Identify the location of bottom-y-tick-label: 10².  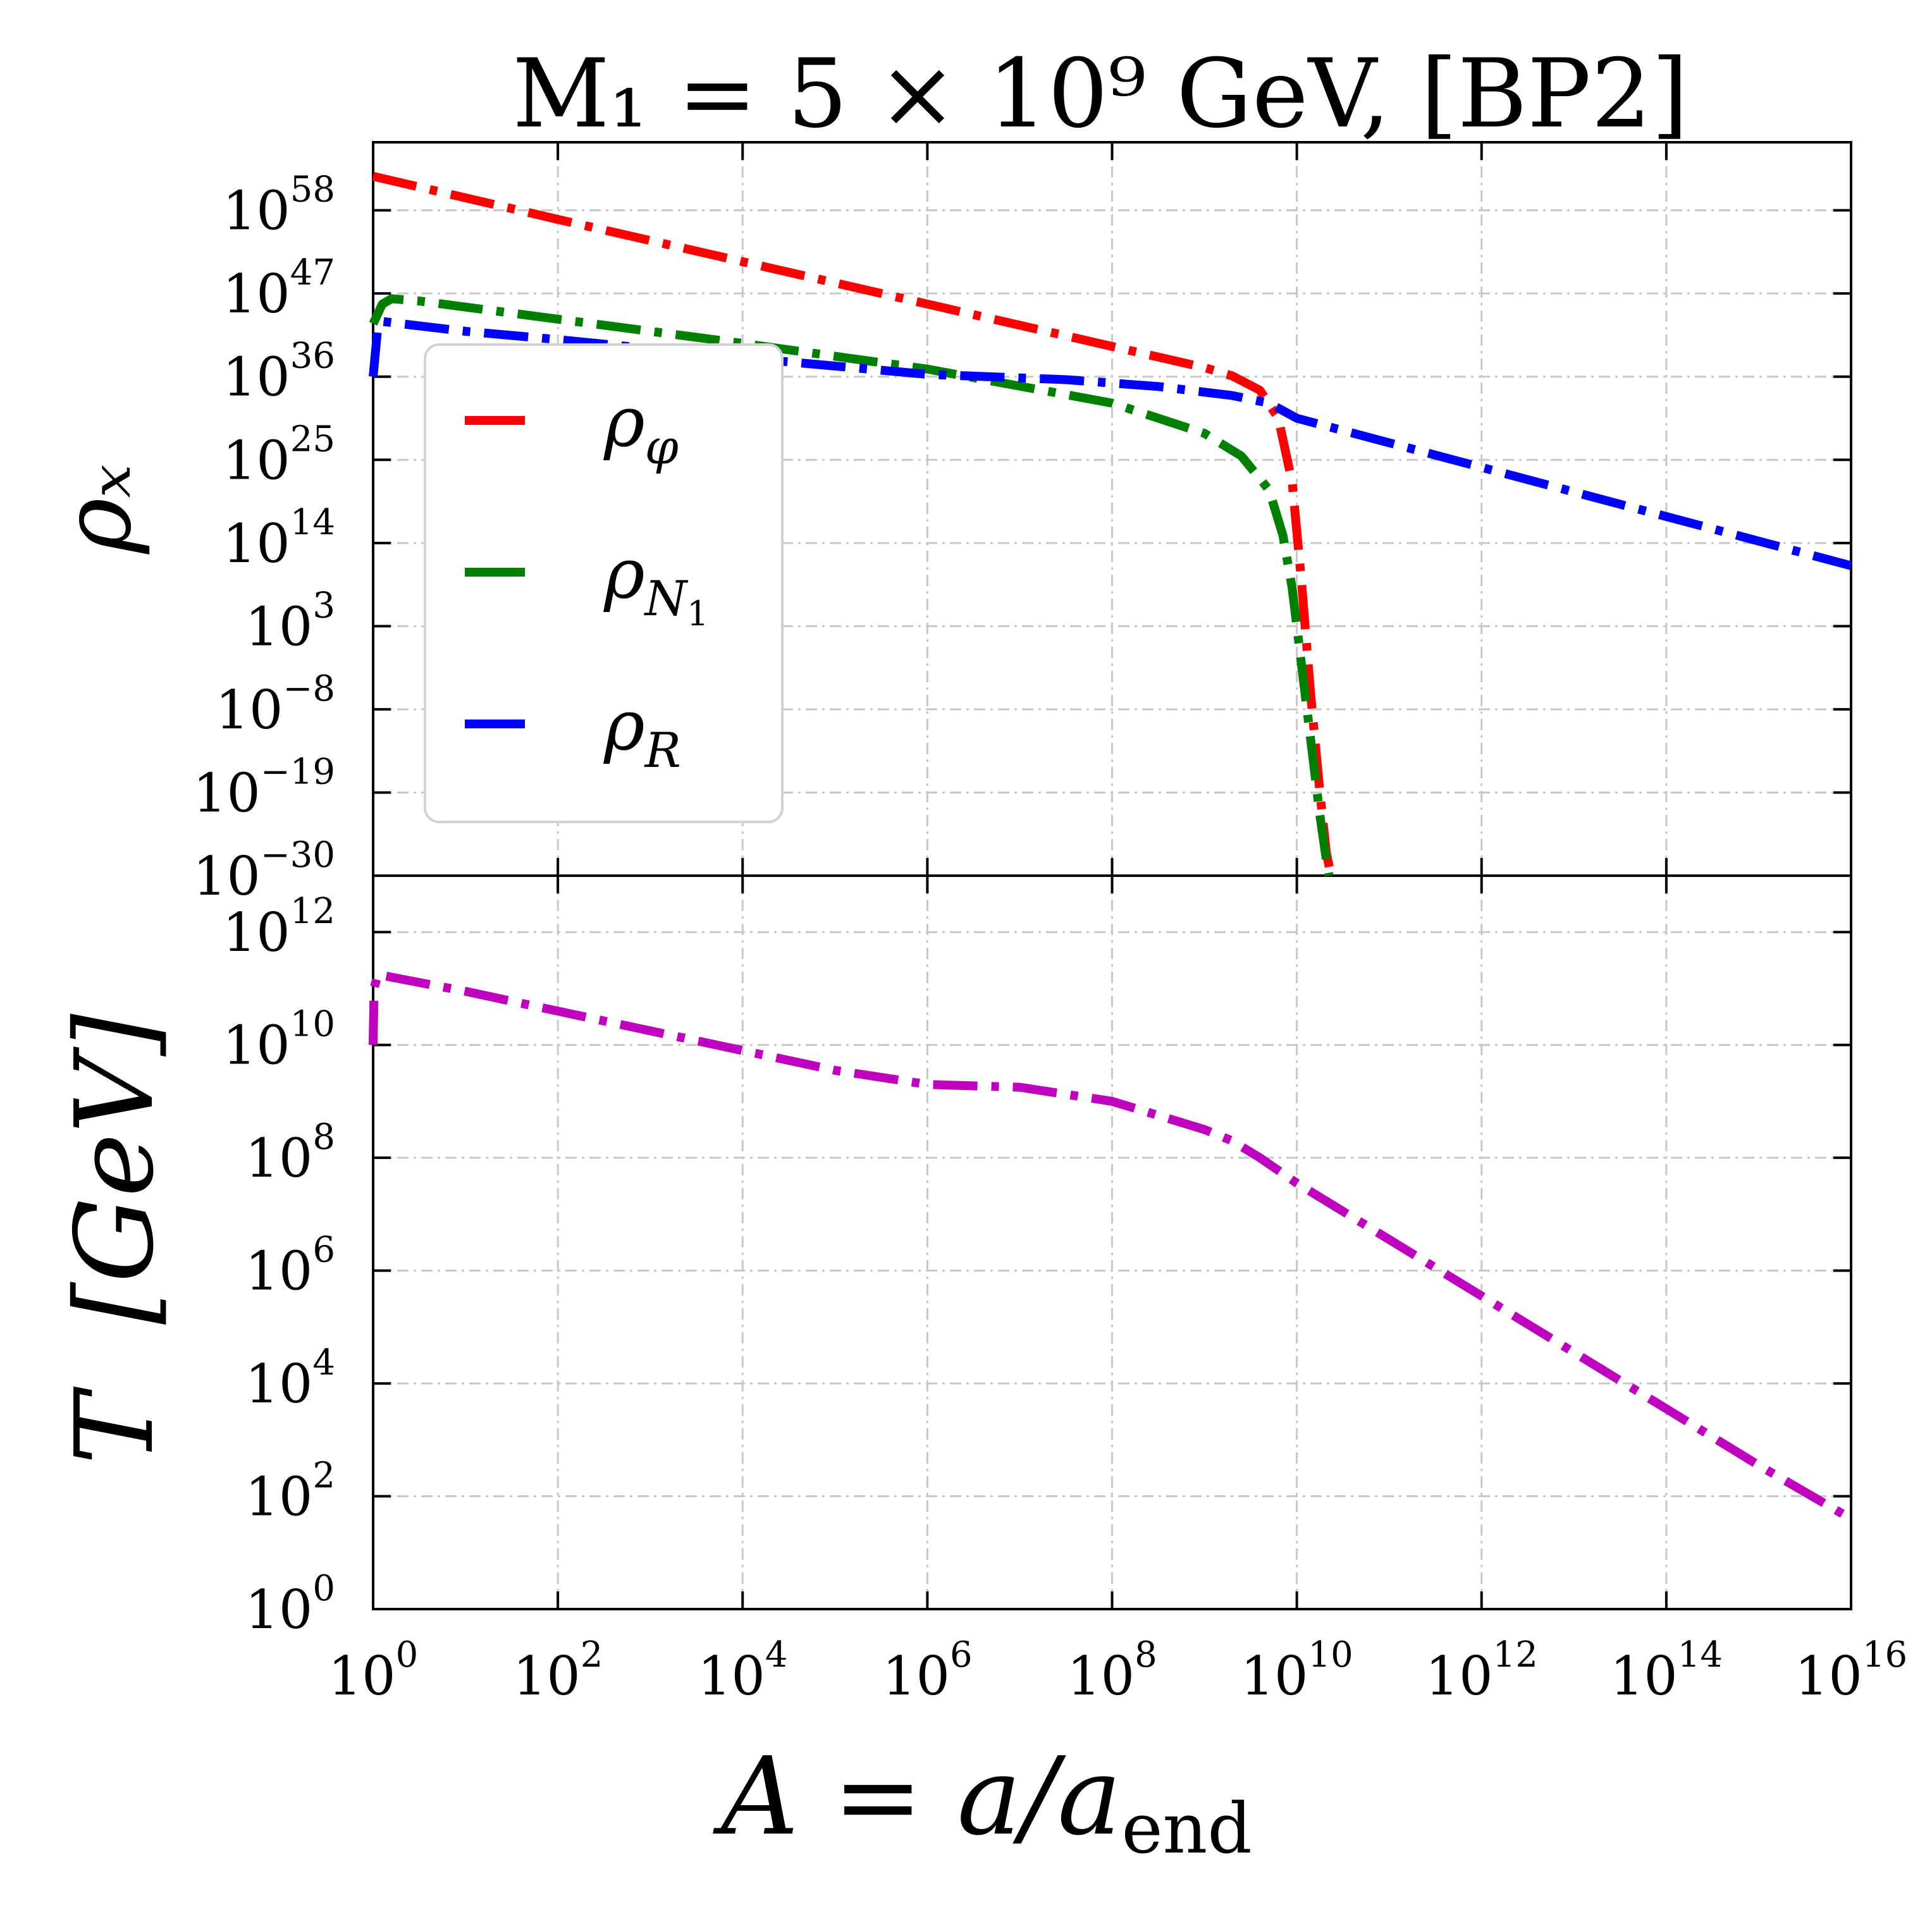
(290, 1492).